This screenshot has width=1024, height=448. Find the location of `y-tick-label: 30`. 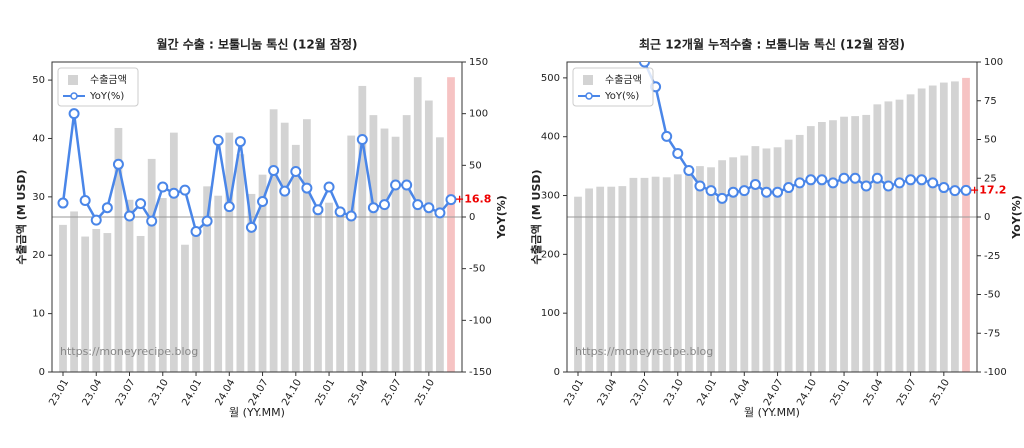

y-tick-label: 30 is located at coordinates (38, 197).